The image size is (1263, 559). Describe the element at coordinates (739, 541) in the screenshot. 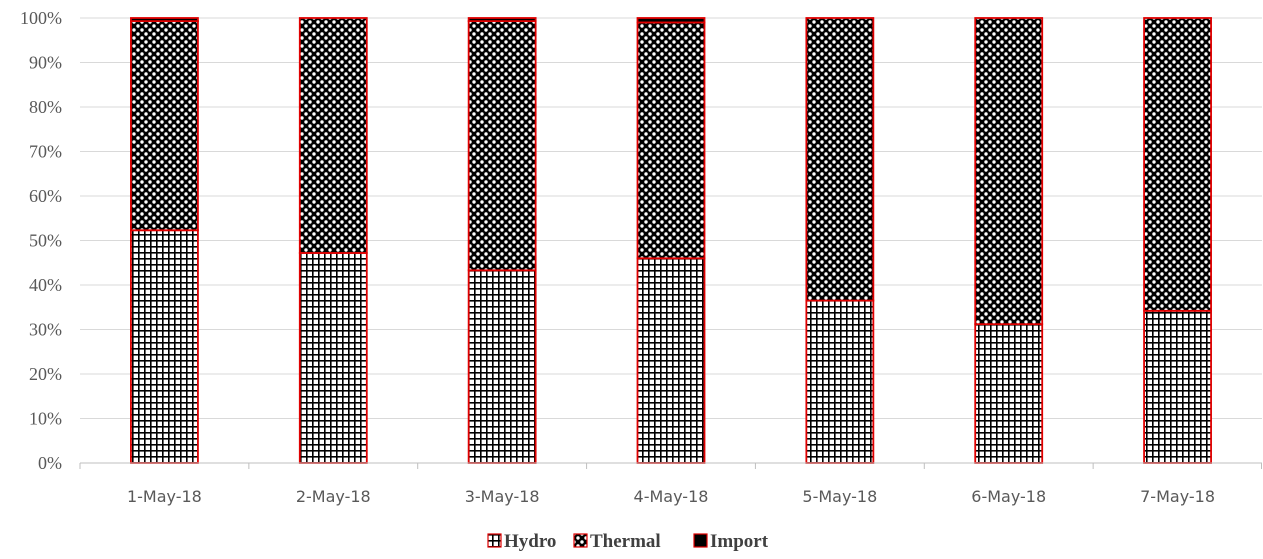

I see `legend-label: Import` at that location.